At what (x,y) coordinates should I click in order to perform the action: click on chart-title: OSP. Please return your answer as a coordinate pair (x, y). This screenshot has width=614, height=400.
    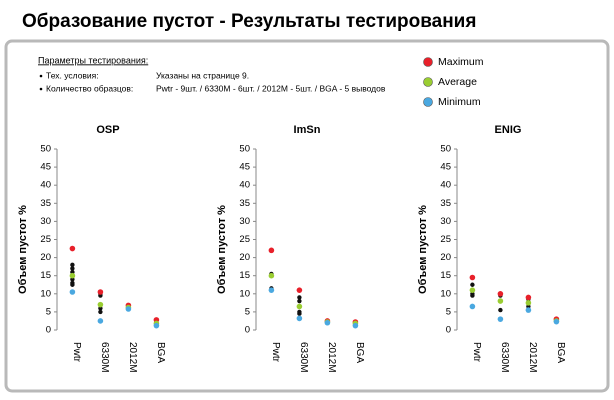
    Looking at the image, I should click on (107, 130).